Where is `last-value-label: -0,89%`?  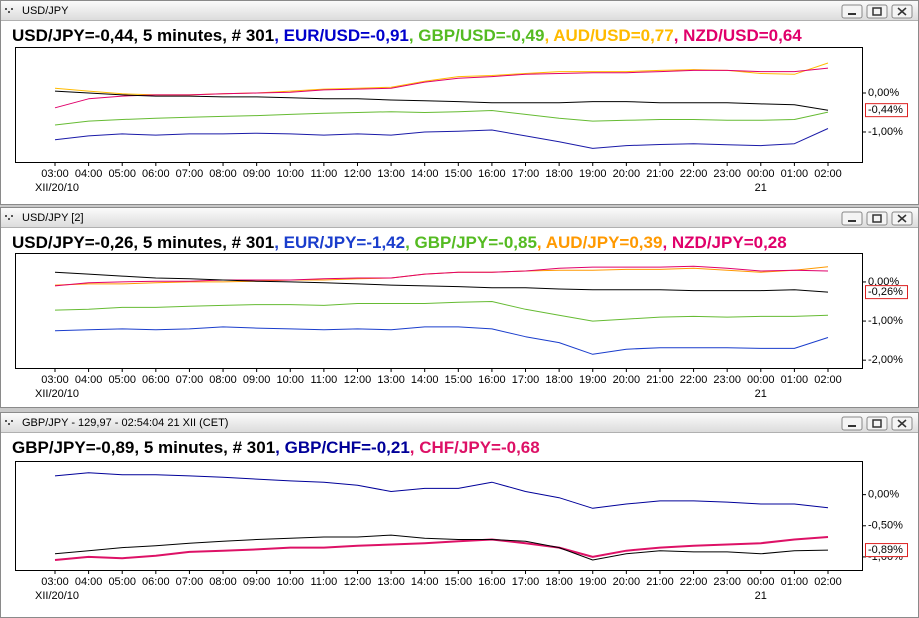 last-value-label: -0,89% is located at coordinates (885, 550).